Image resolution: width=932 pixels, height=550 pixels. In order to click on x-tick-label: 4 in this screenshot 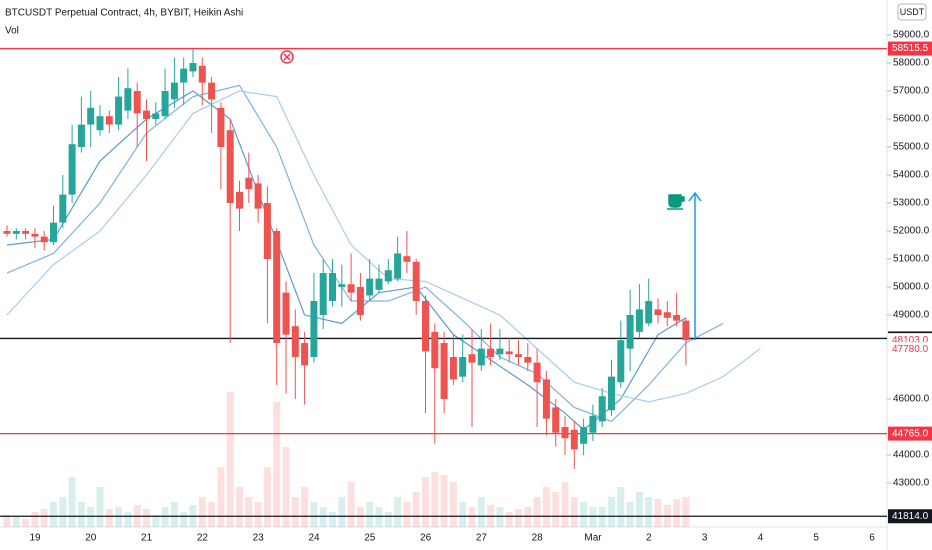, I will do `click(761, 538)`.